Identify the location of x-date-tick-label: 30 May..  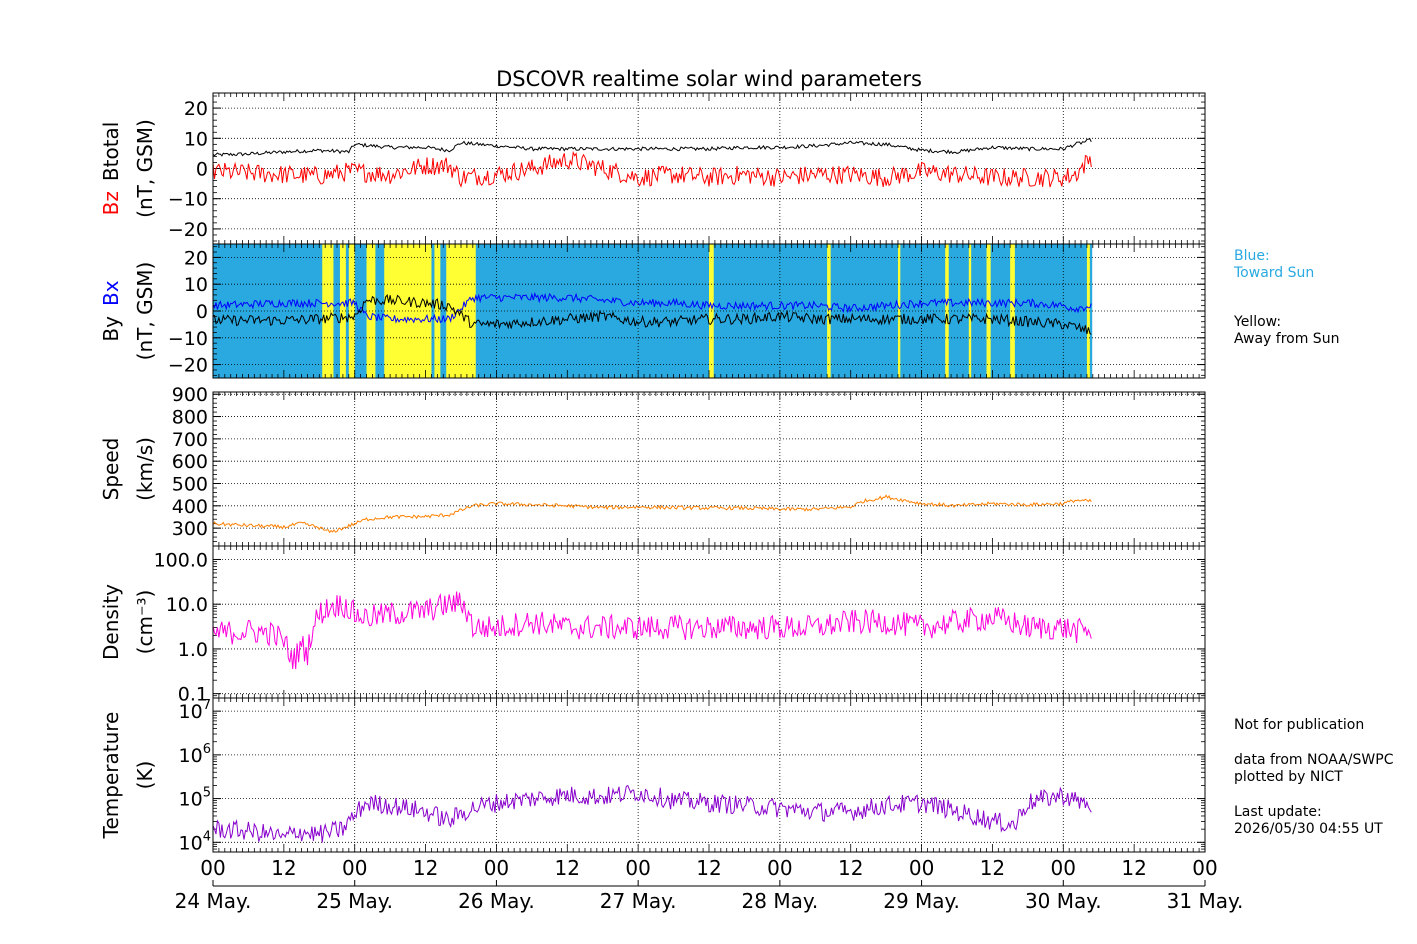
(1063, 901).